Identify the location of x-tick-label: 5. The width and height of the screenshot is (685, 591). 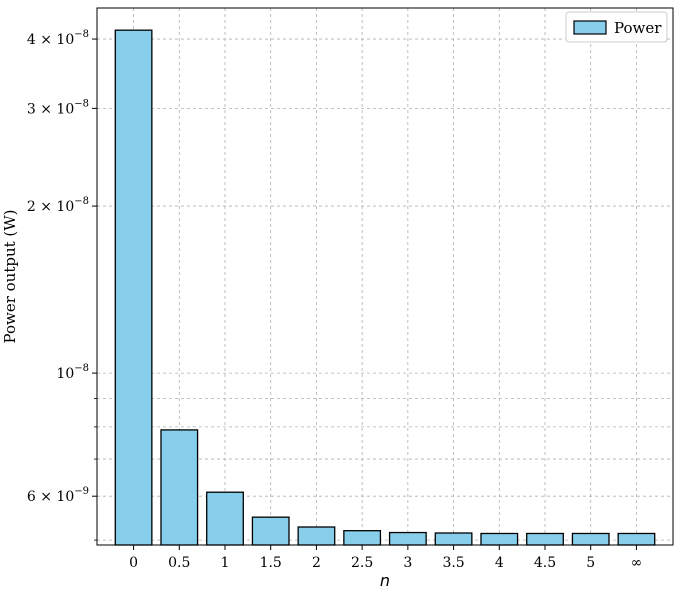
(590, 563).